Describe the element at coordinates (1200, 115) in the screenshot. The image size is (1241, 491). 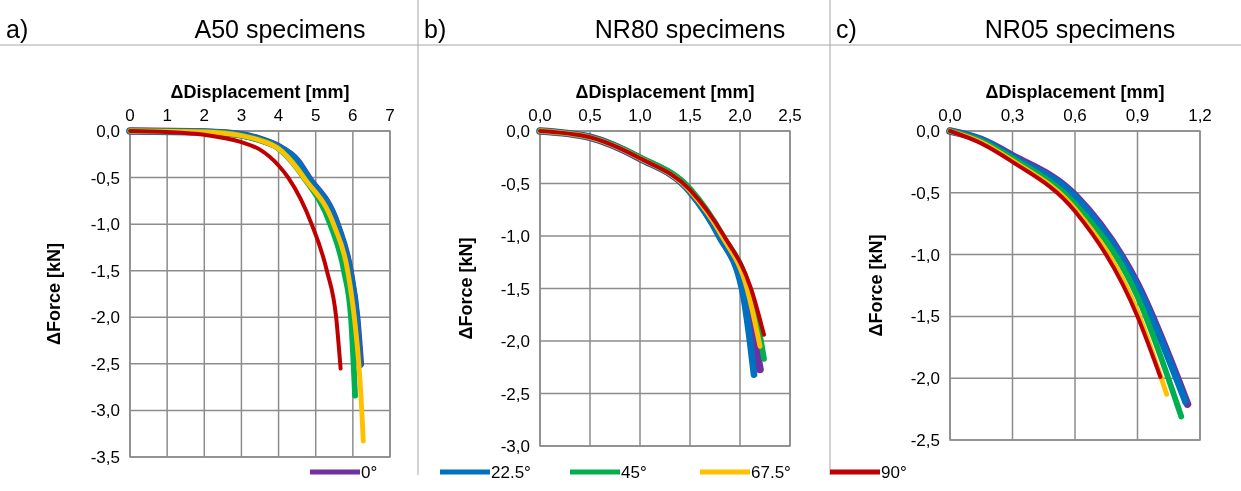
I see `x-tick-label: 1,2` at that location.